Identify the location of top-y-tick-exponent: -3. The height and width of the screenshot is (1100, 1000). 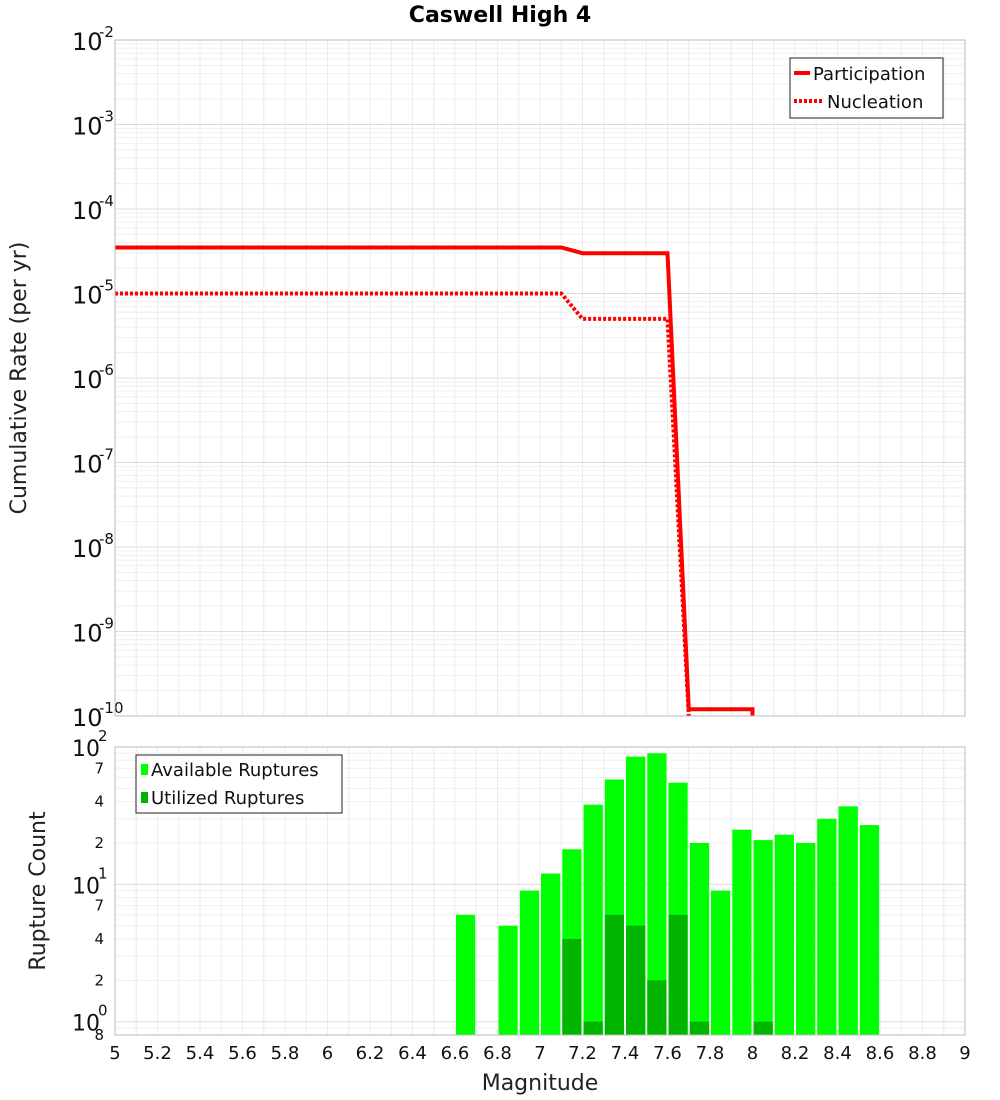
(106, 117).